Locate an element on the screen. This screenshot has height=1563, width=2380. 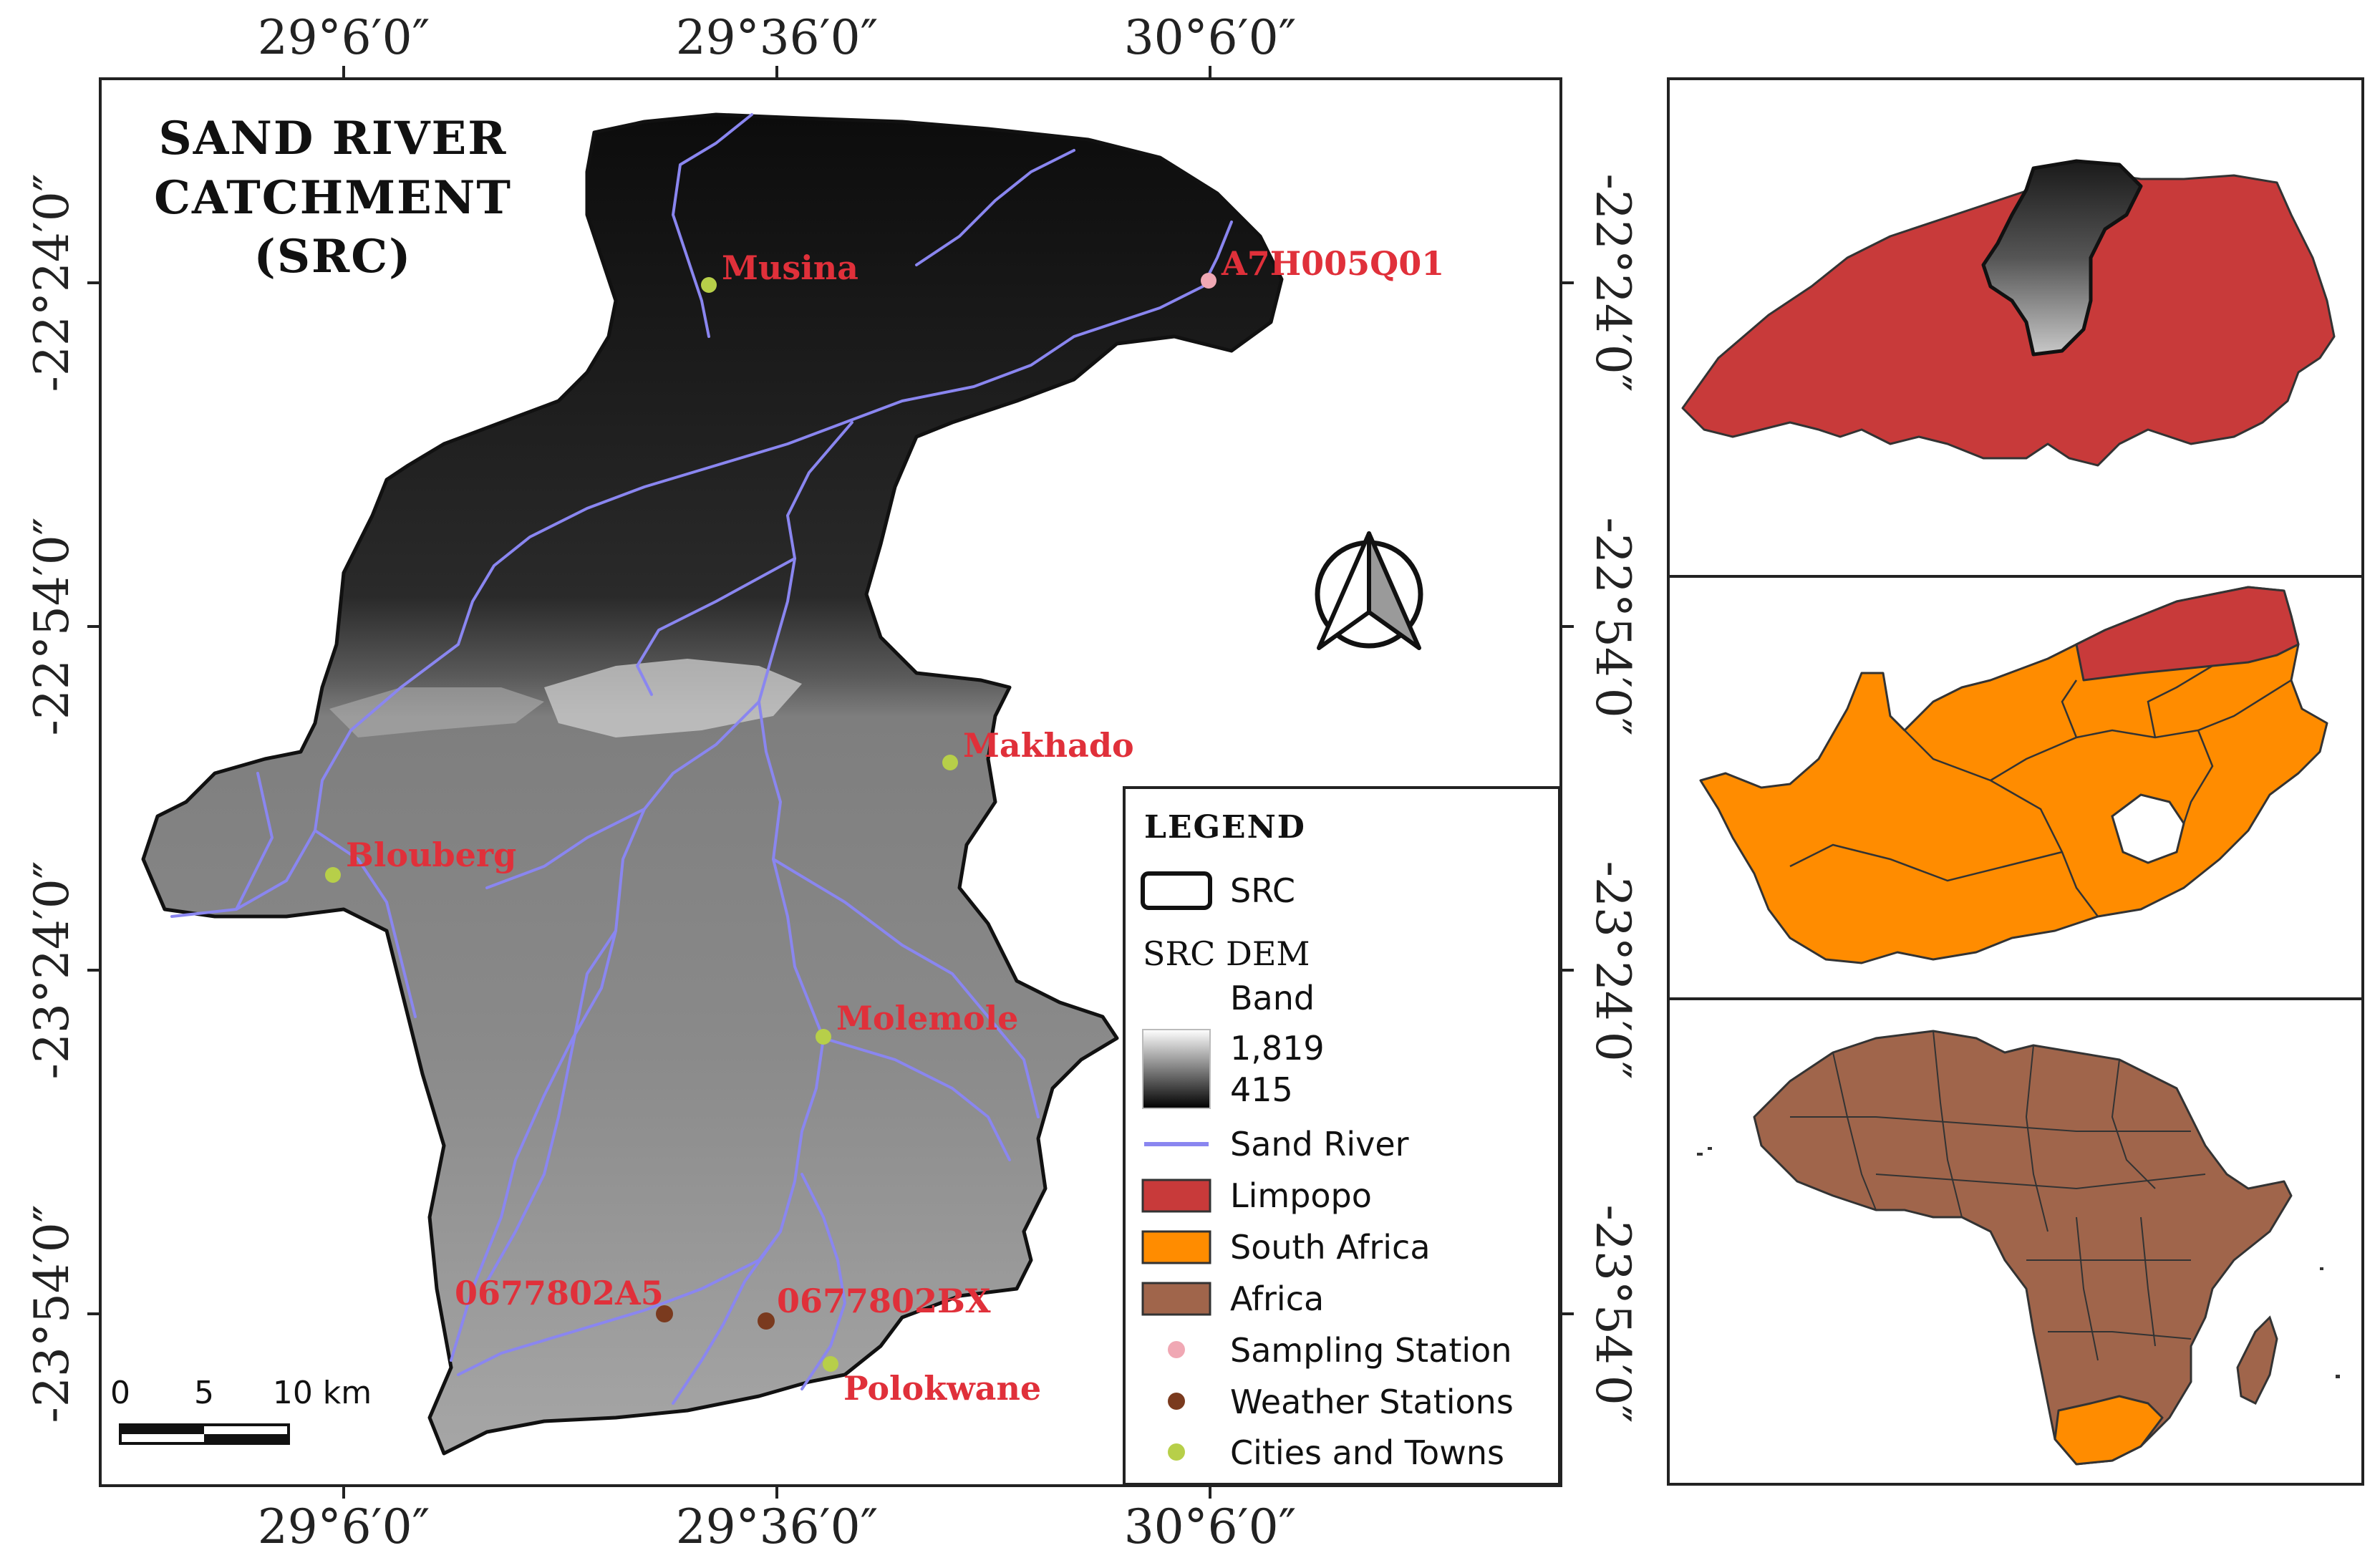
lesotho-shape is located at coordinates (2148, 828).